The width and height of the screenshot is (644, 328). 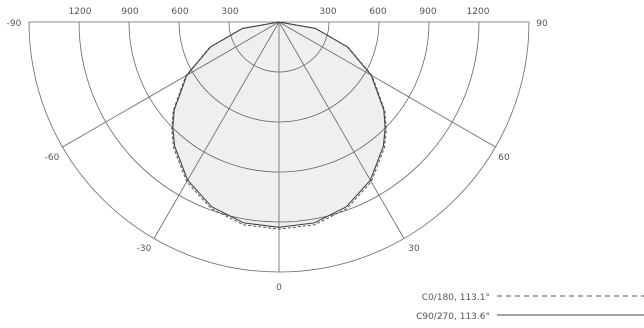 What do you see at coordinates (542, 24) in the screenshot?
I see `angle-tick-label: 90` at bounding box center [542, 24].